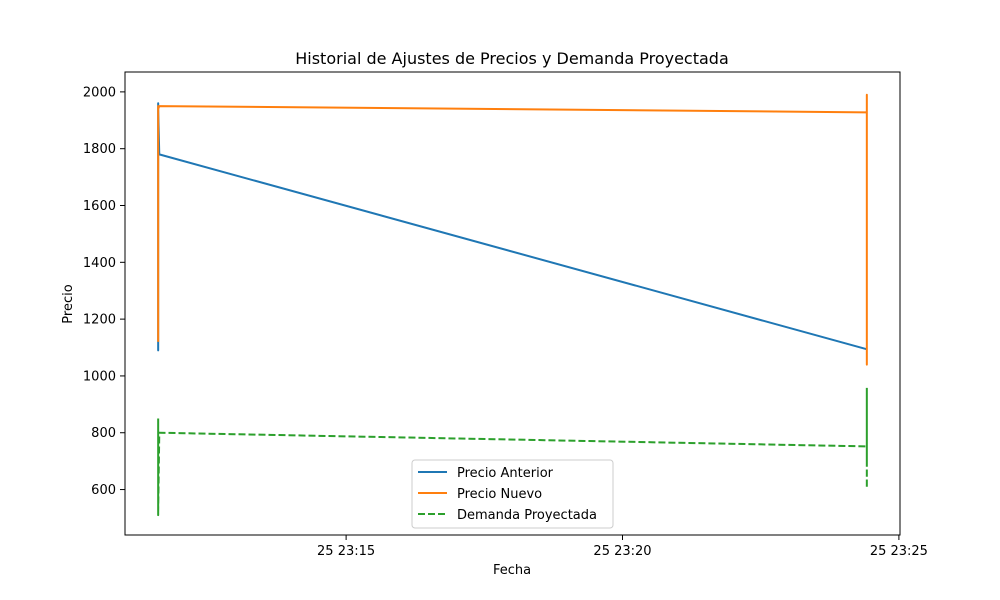 Image resolution: width=1000 pixels, height=600 pixels. Describe the element at coordinates (103, 490) in the screenshot. I see `y-tick-label: 600` at that location.